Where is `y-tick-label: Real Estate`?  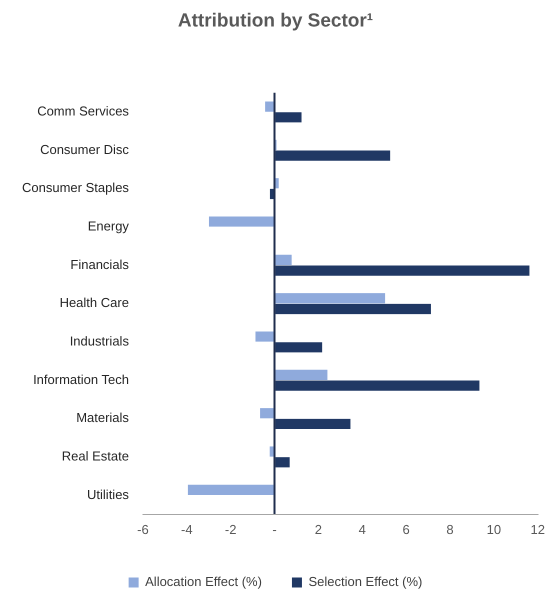 y-tick-label: Real Estate is located at coordinates (95, 456).